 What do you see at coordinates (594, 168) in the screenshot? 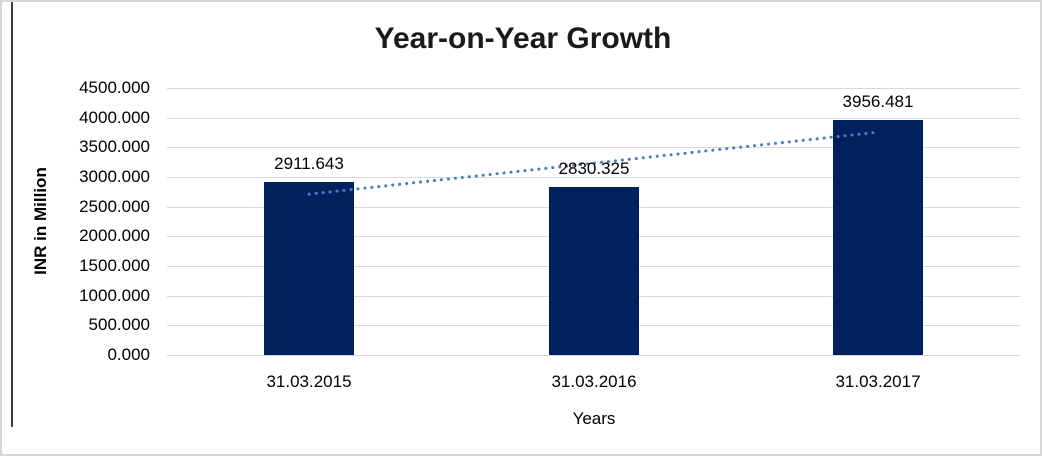
I see `bar-data-label: 2830.325` at bounding box center [594, 168].